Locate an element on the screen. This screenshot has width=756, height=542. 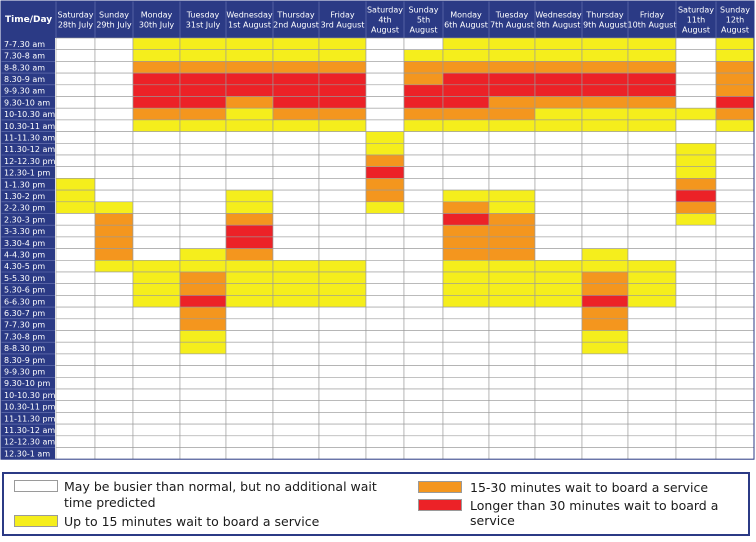
row-label: 7-7.30 am is located at coordinates (24, 44).